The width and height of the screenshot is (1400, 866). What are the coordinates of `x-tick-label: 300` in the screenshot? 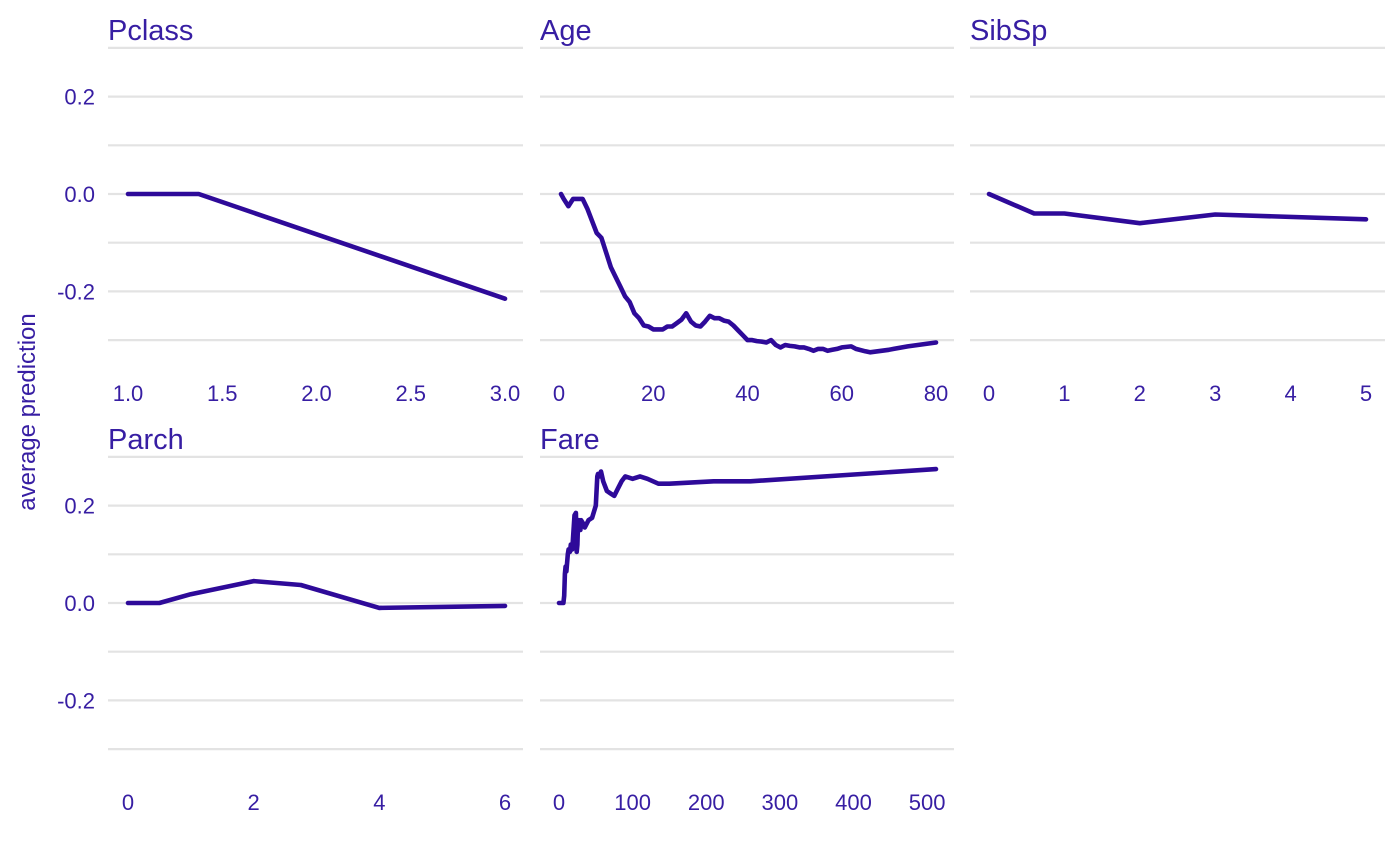 It's located at (780, 802).